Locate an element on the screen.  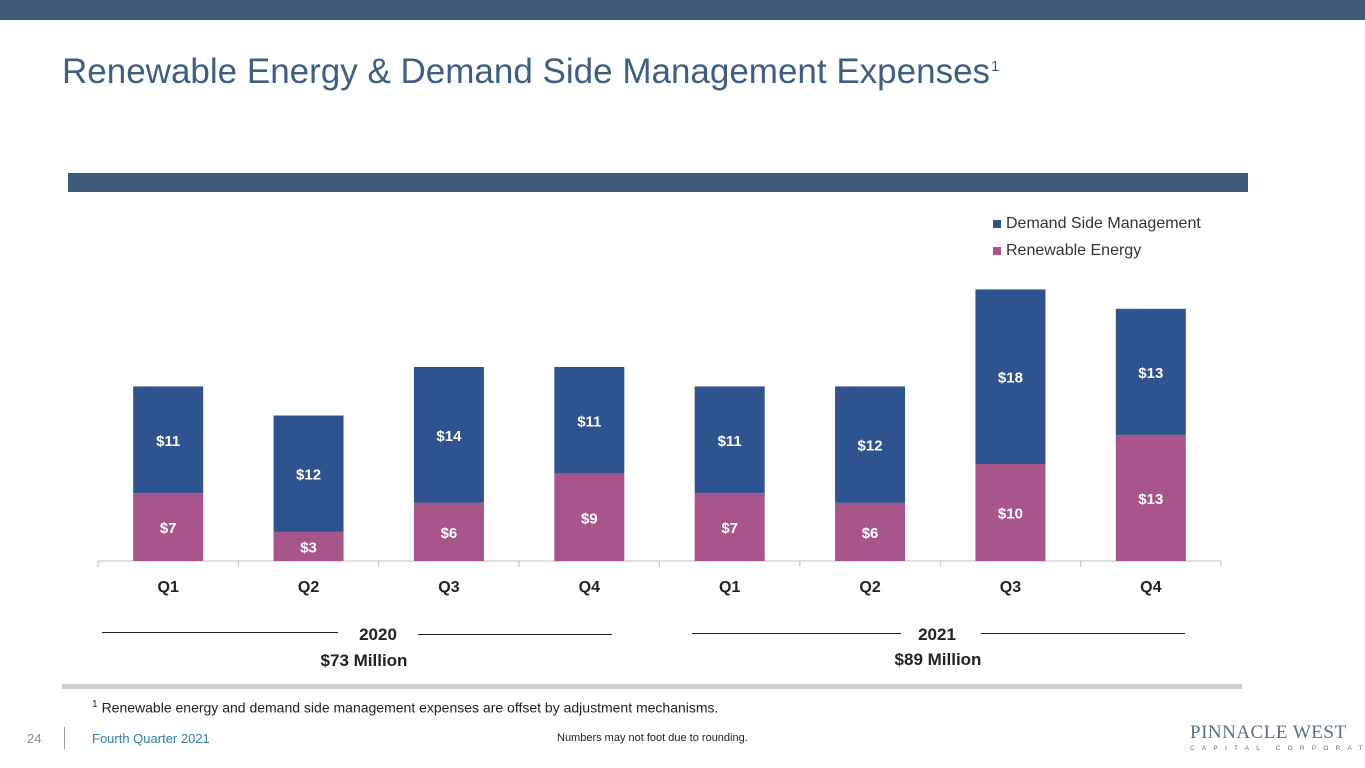
legend-item-renewable: Renewable Energy is located at coordinates (1097, 250).